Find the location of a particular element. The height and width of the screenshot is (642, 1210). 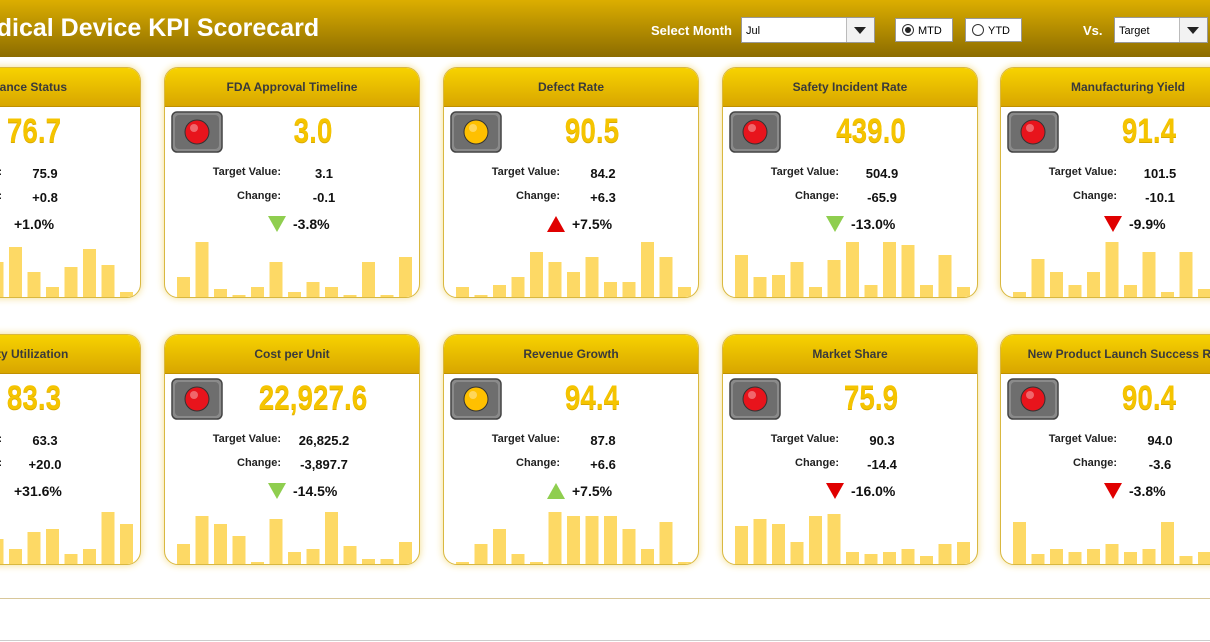

vs-label: Vs. is located at coordinates (1093, 30).